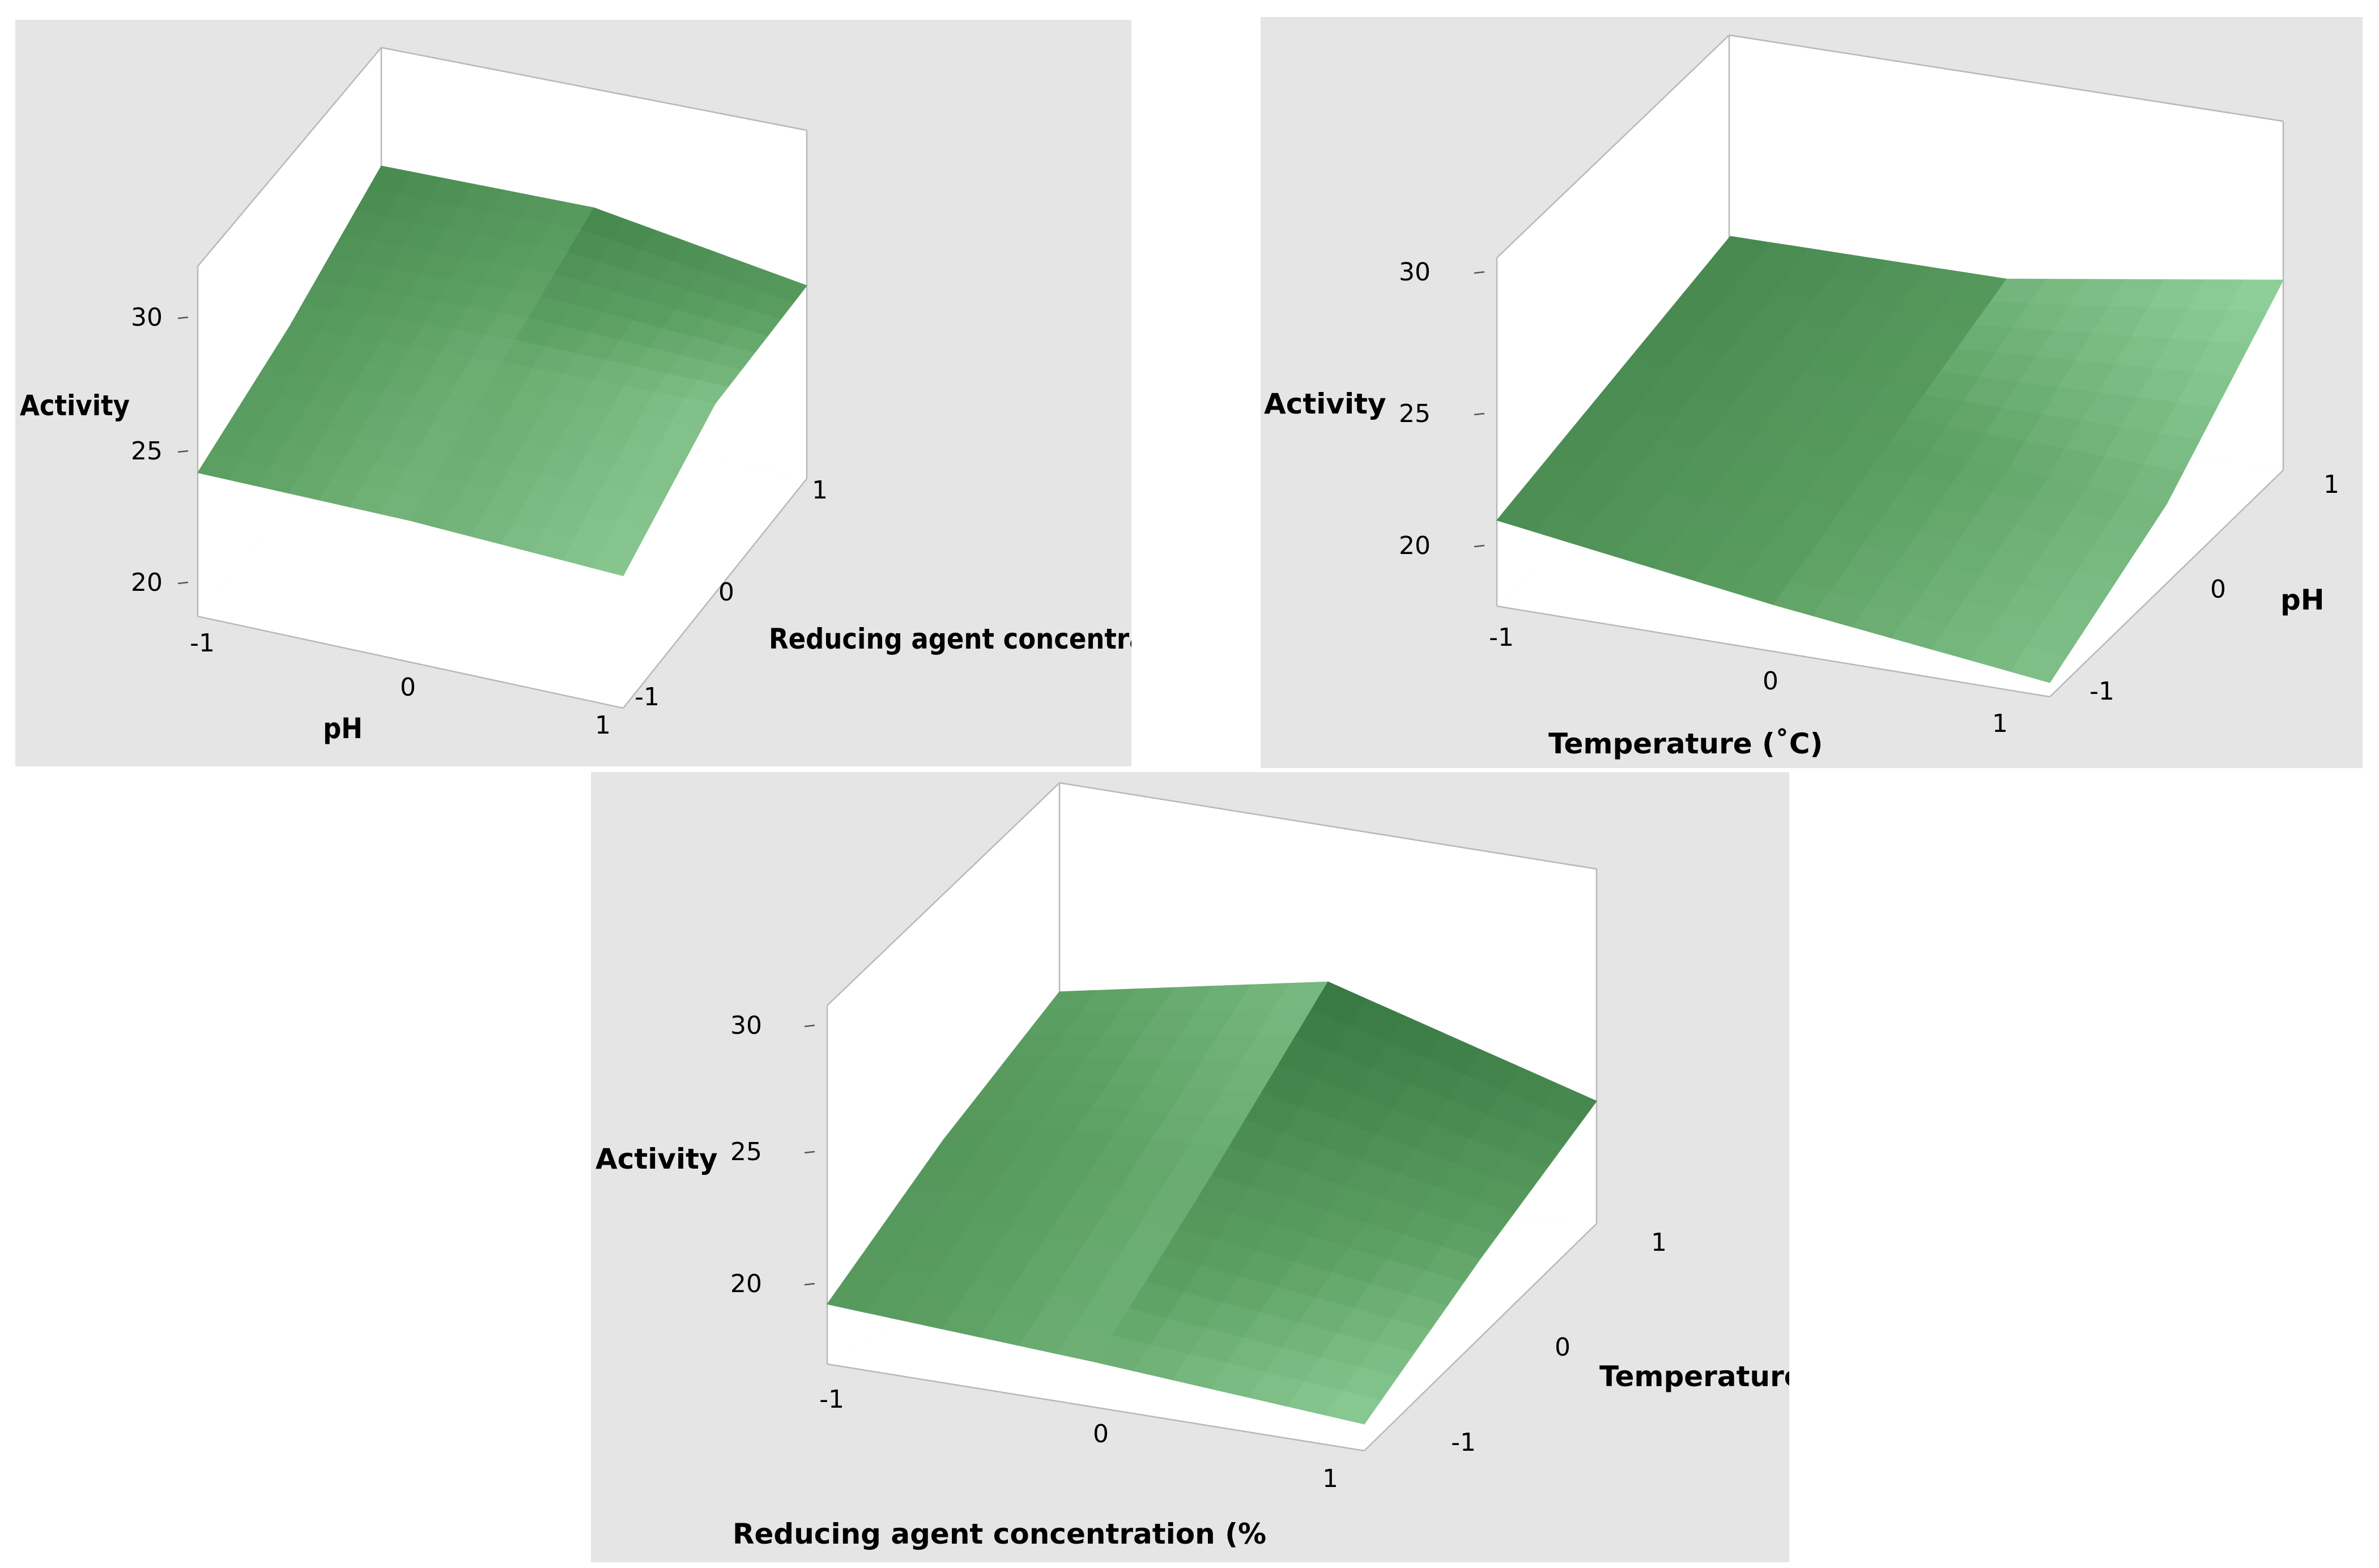  What do you see at coordinates (950, 639) in the screenshot?
I see `y-axis-label: Reducing agent concentration` at bounding box center [950, 639].